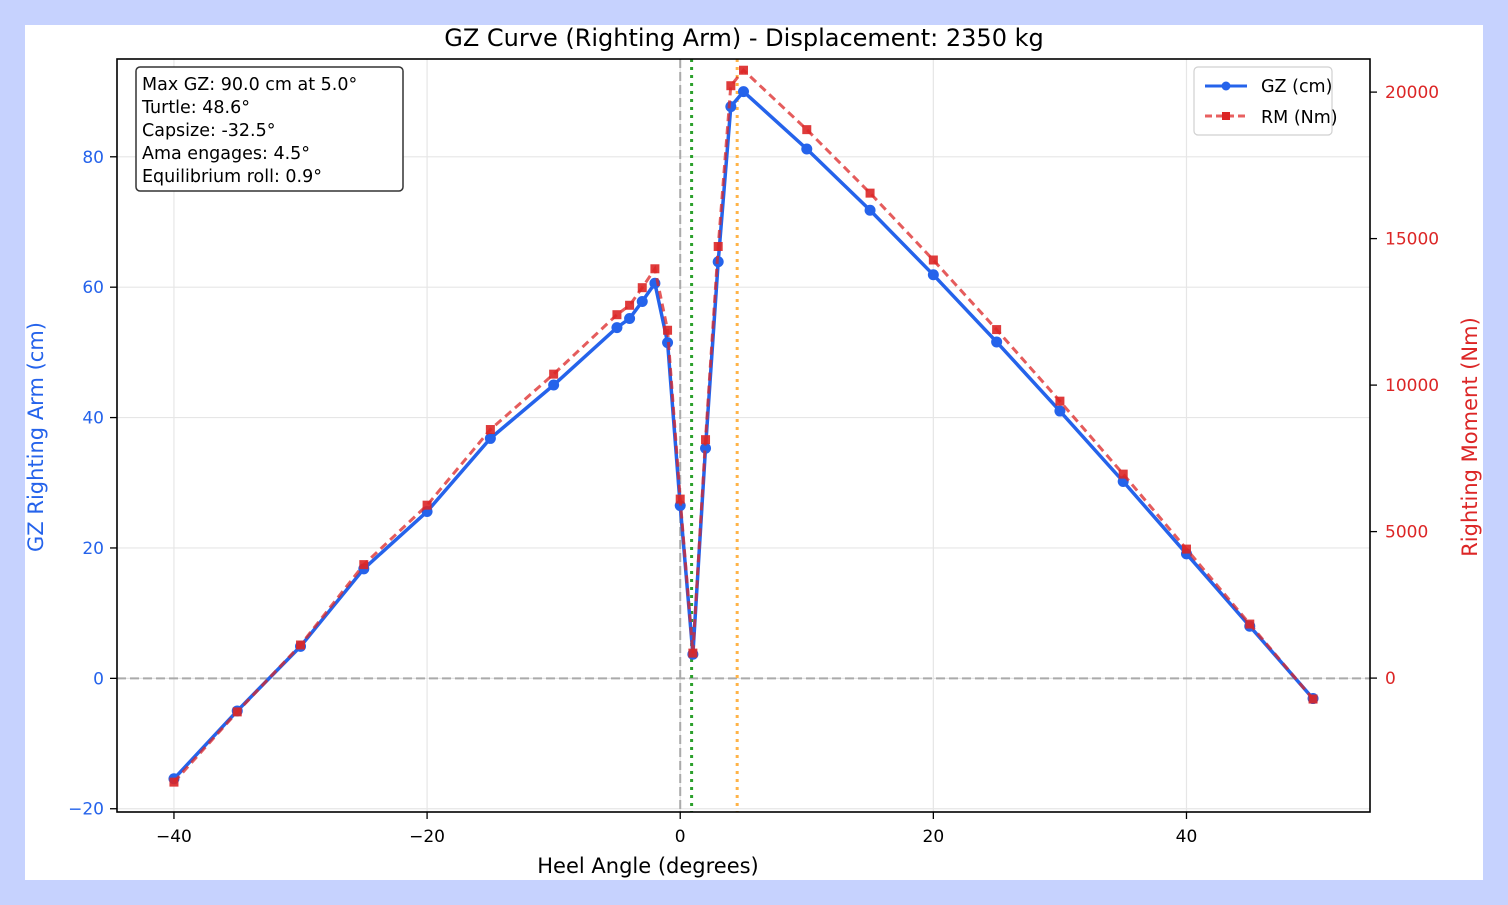  What do you see at coordinates (86, 810) in the screenshot?
I see `y-tick-label: −20` at bounding box center [86, 810].